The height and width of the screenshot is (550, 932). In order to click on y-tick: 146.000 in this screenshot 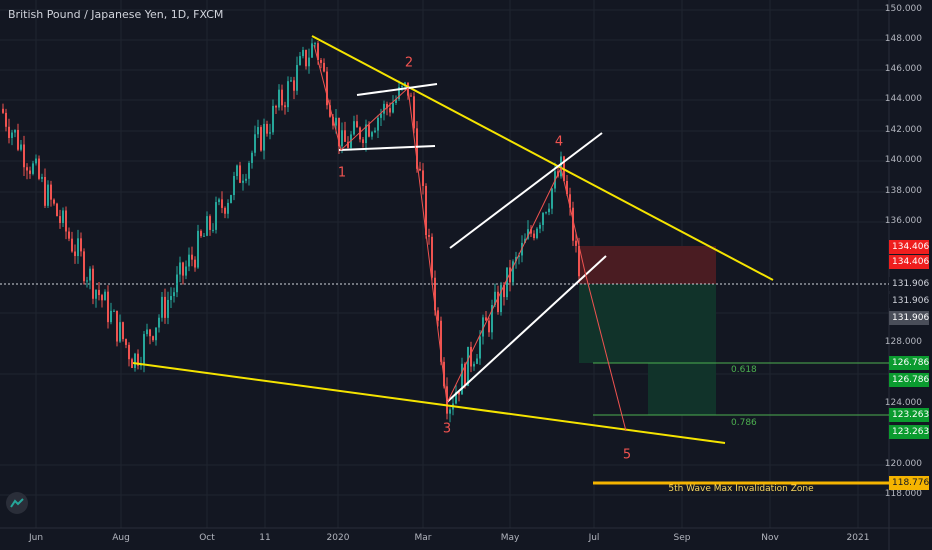, I will do `click(903, 69)`.